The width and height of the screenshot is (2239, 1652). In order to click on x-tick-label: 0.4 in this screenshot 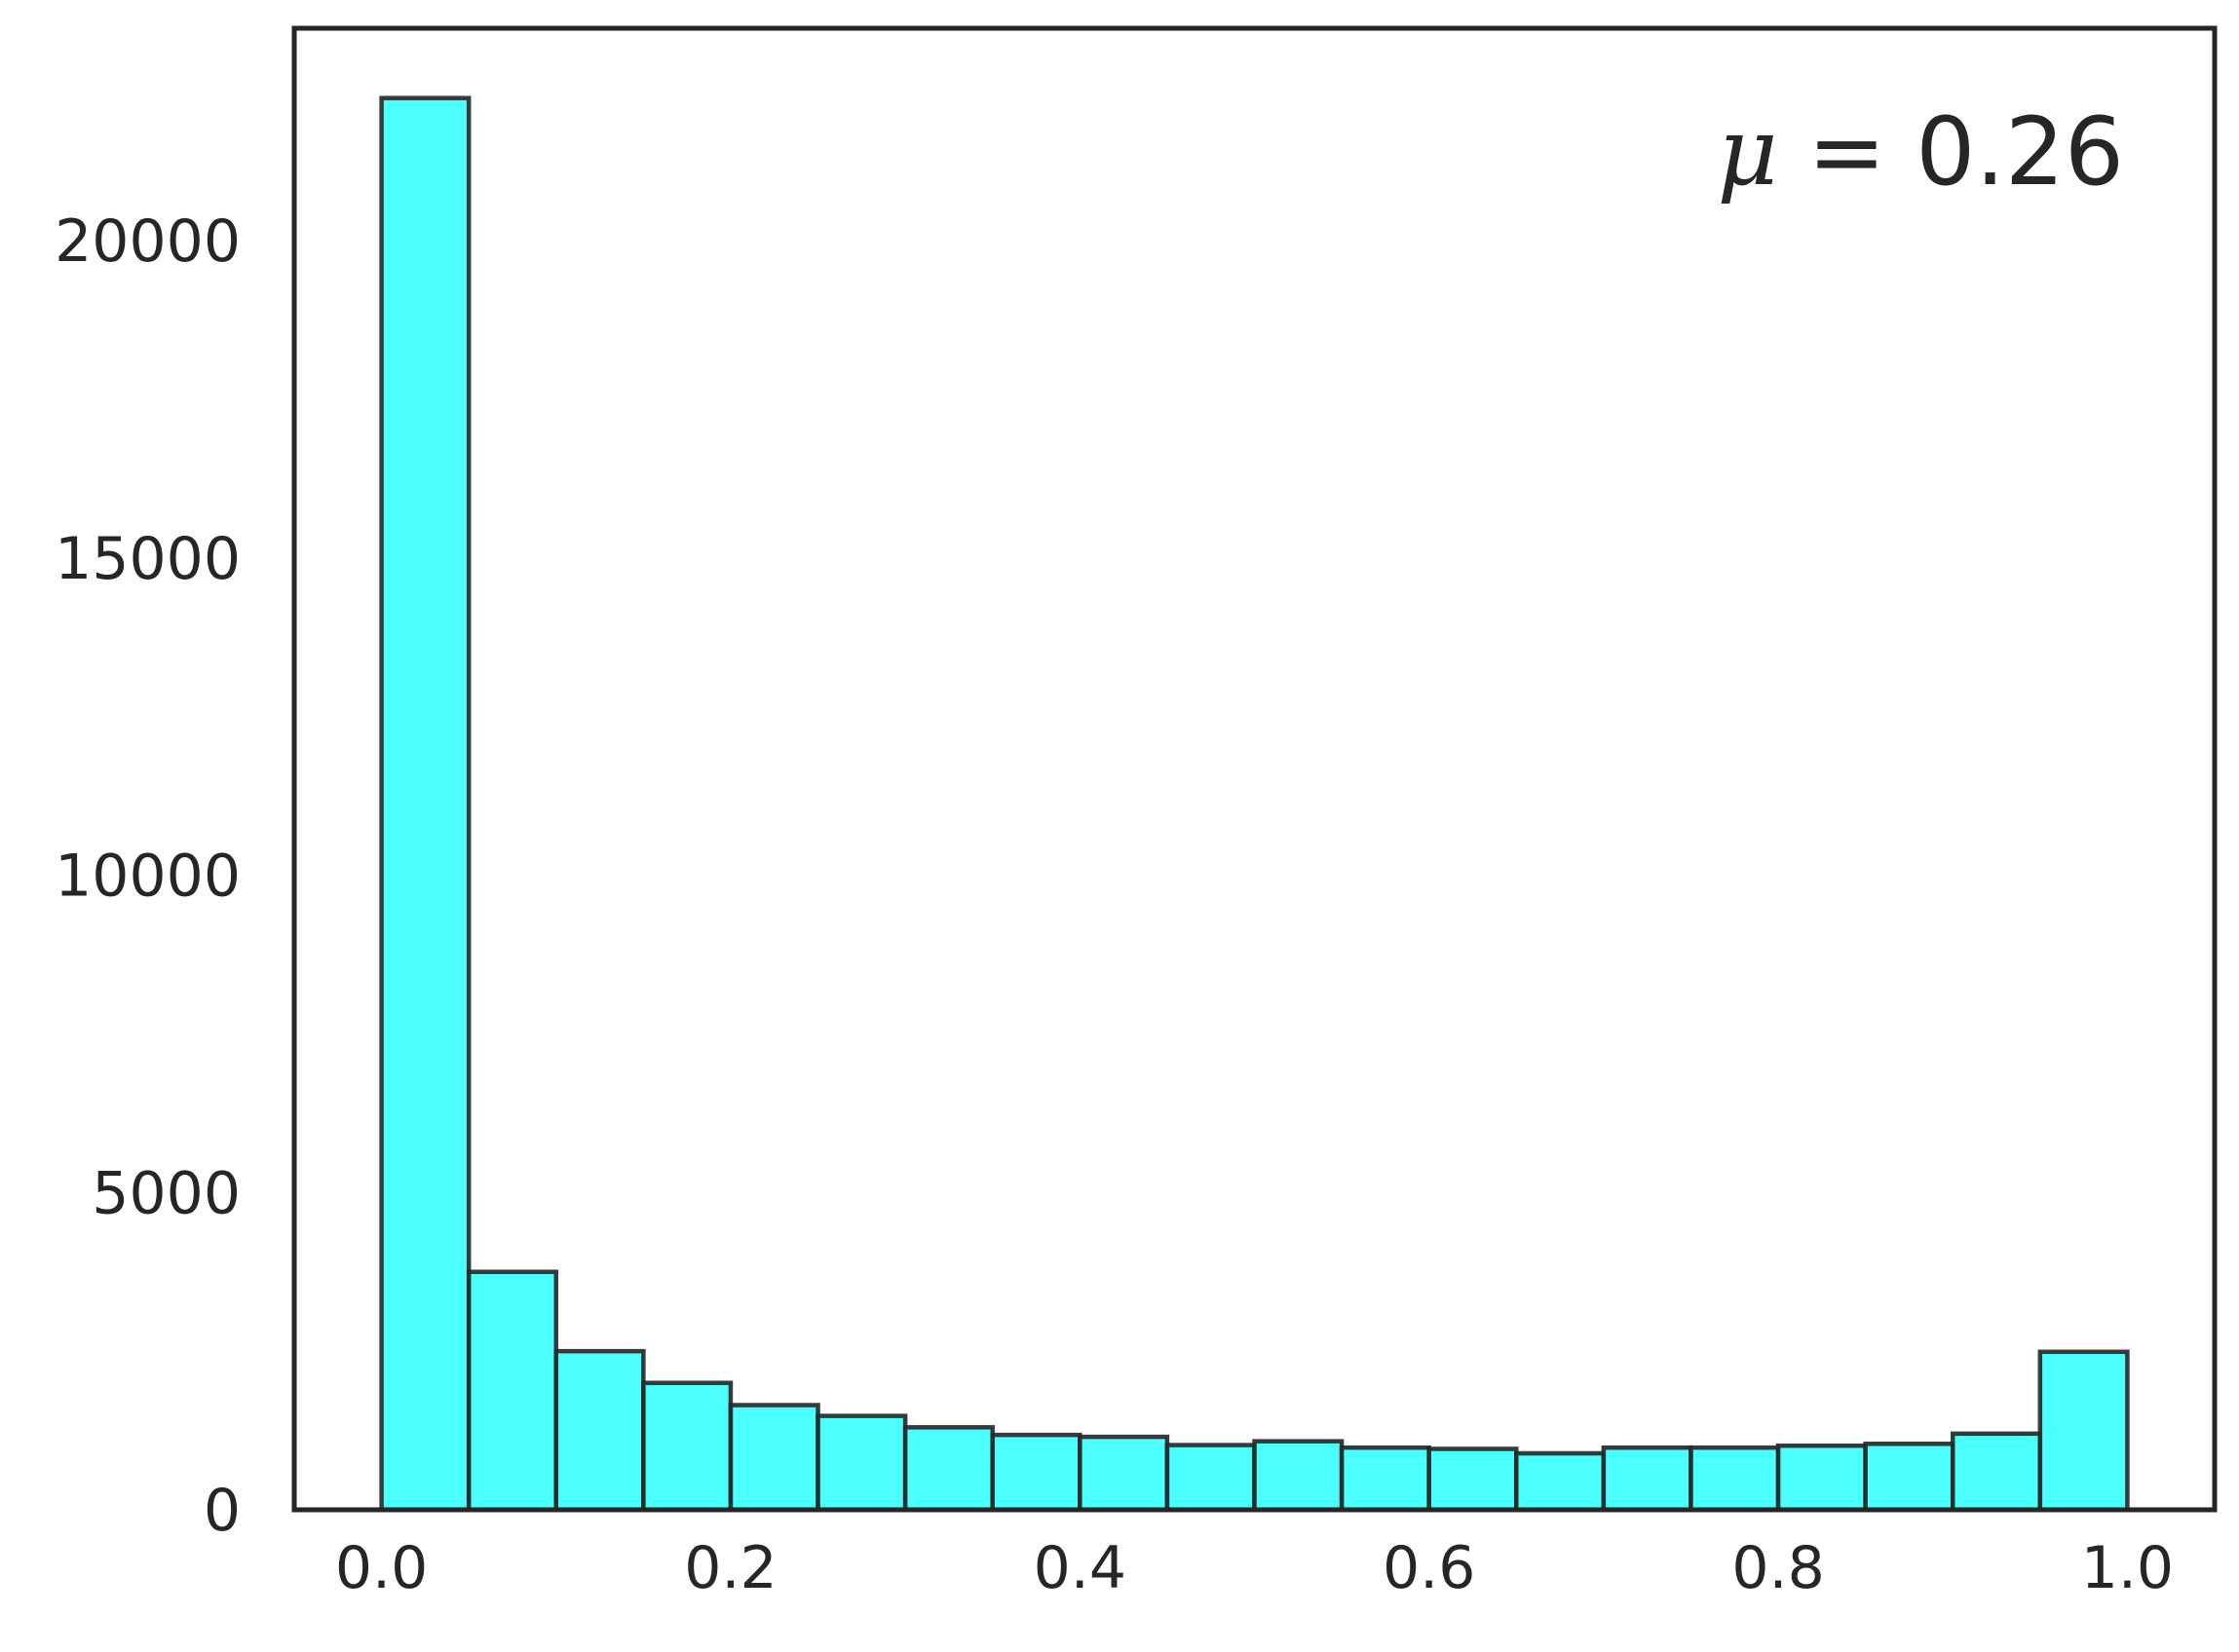, I will do `click(1080, 1568)`.